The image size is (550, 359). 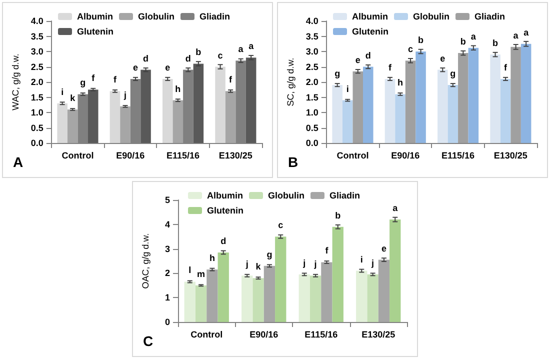 I want to click on data-label: m, so click(x=201, y=273).